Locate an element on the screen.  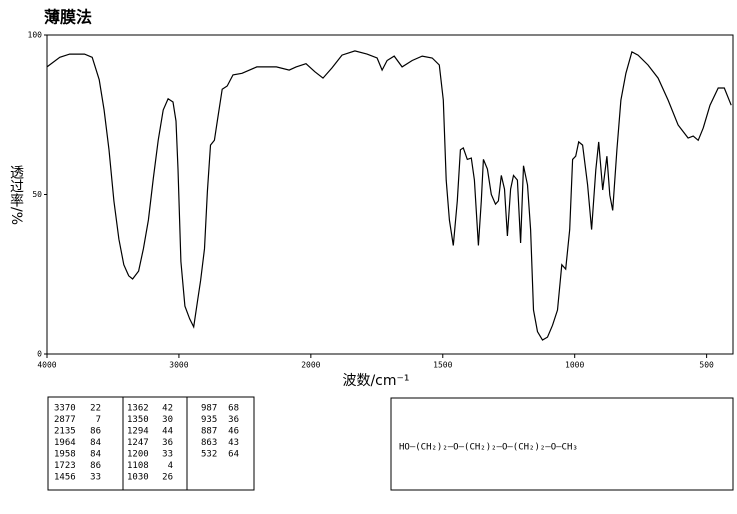
peak-wavenumber: 1958 is located at coordinates (65, 455).